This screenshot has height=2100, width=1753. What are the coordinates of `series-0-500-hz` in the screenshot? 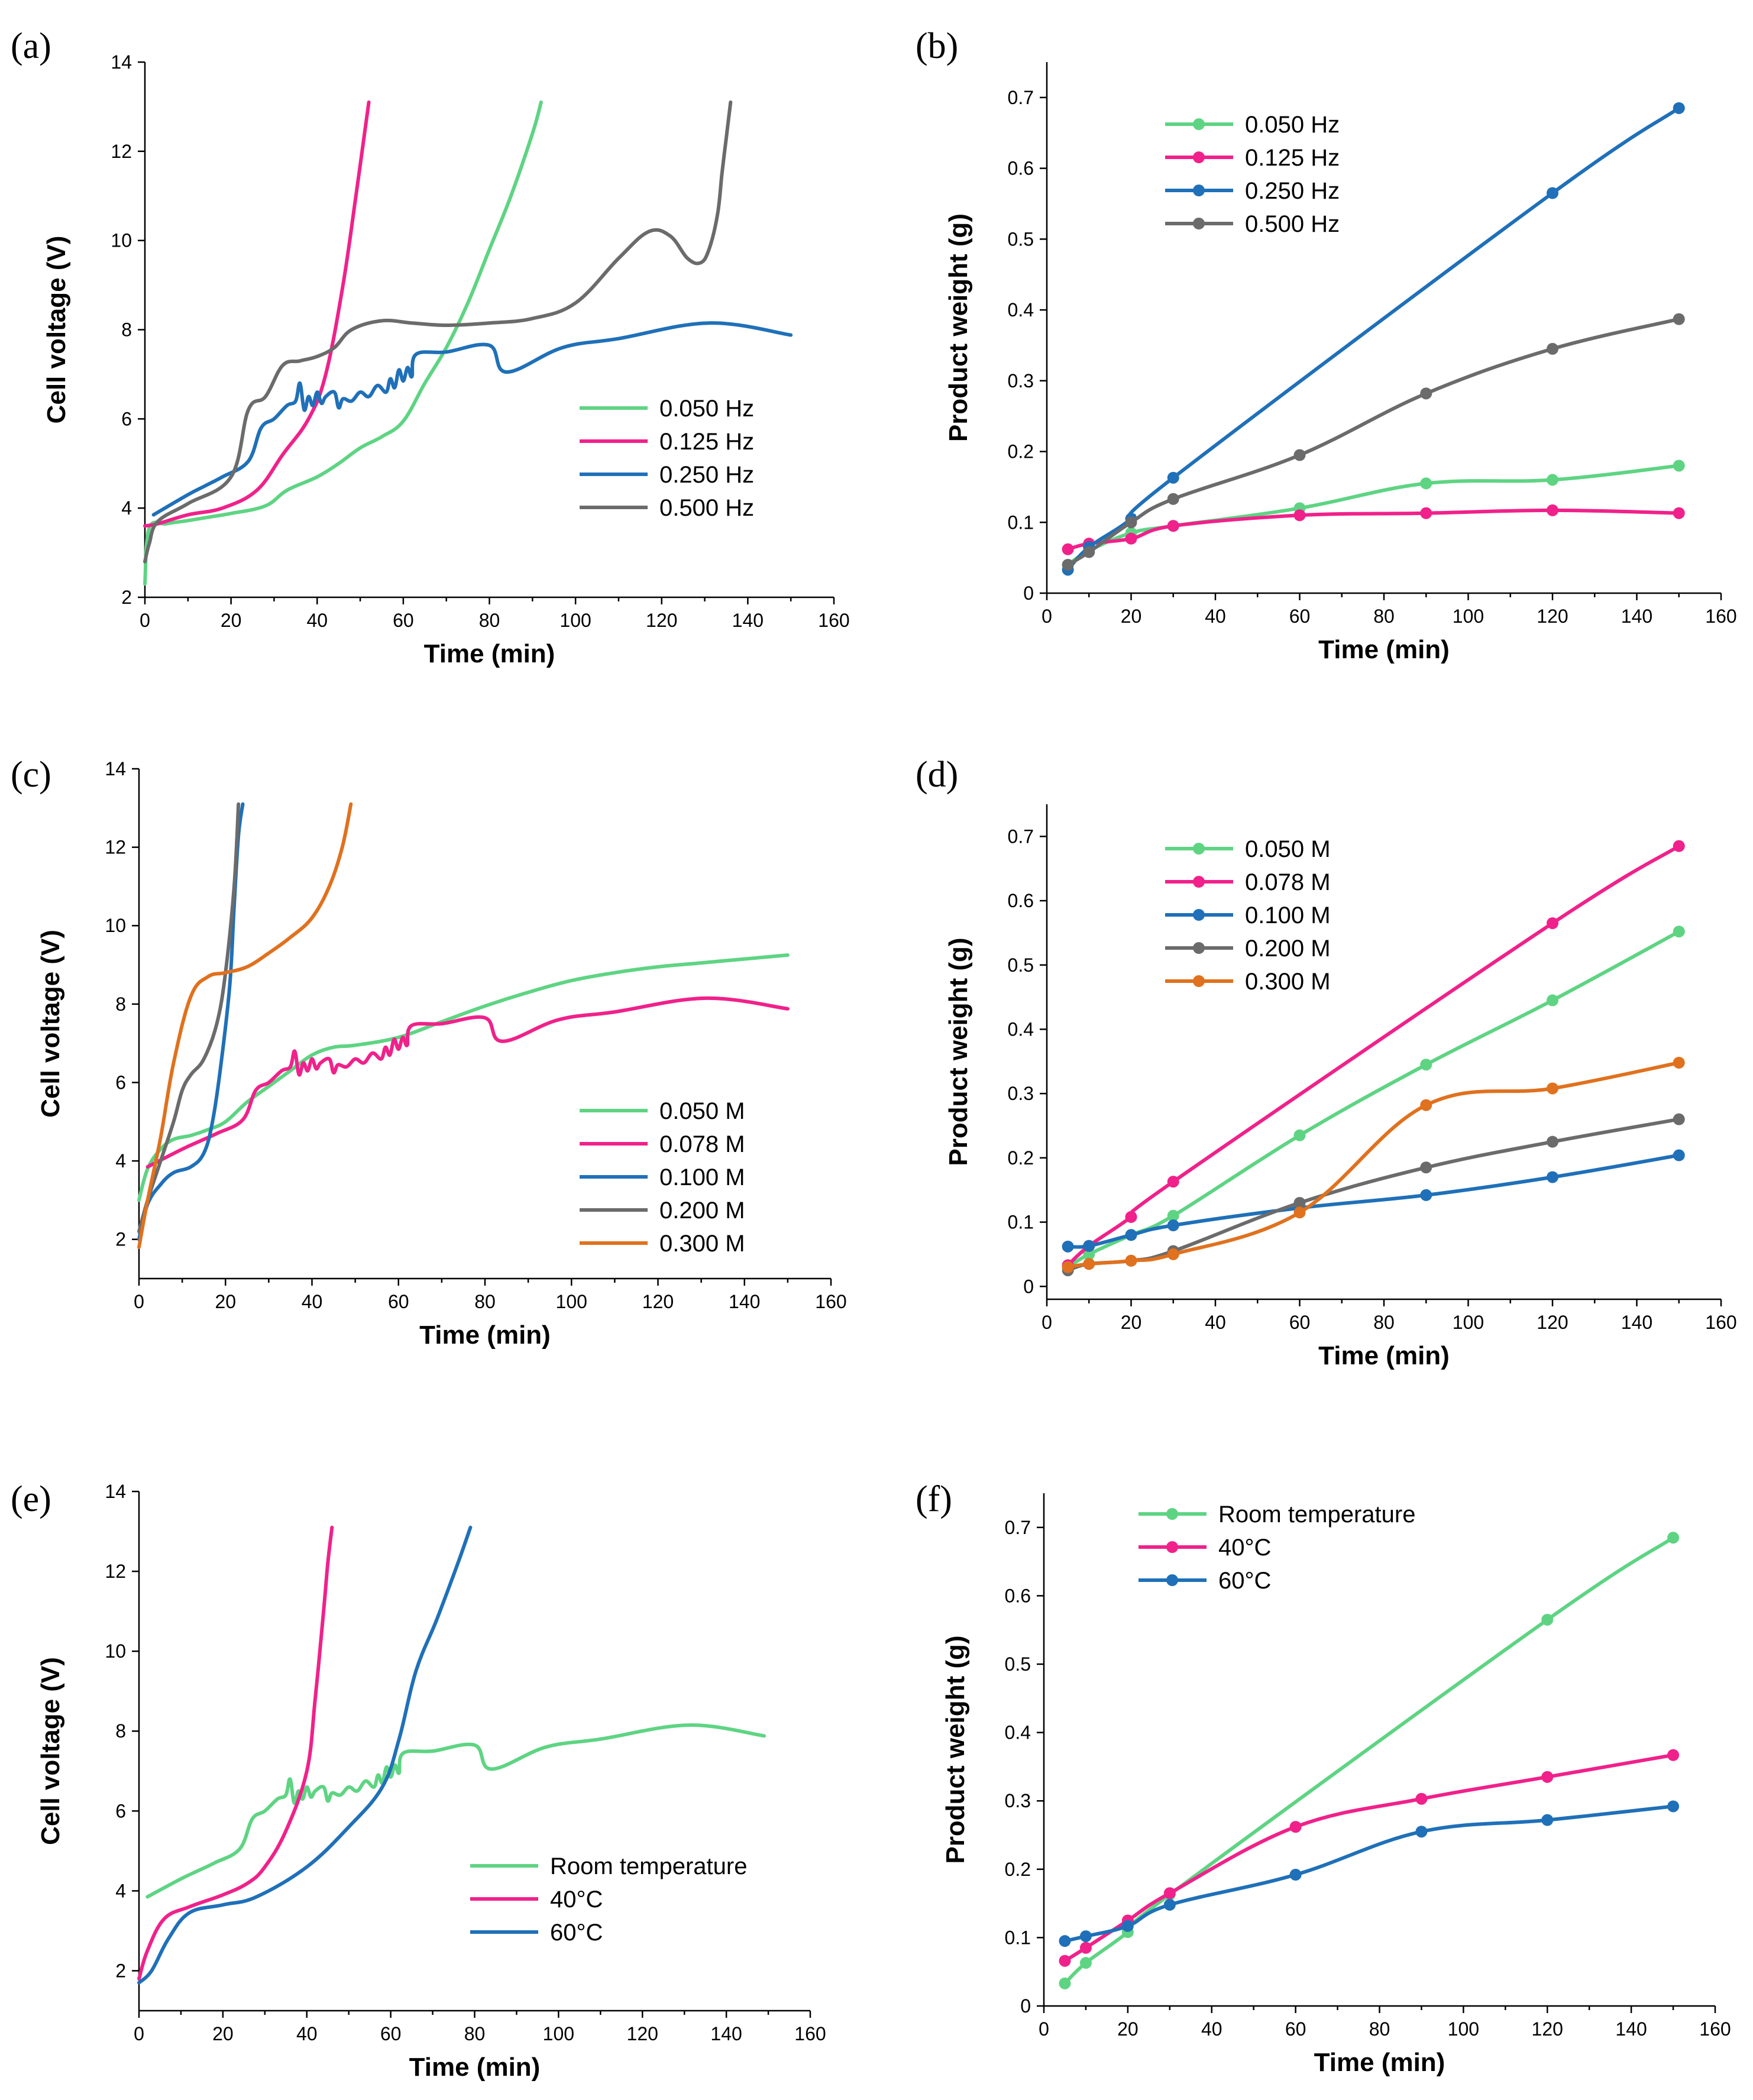 It's located at (438, 332).